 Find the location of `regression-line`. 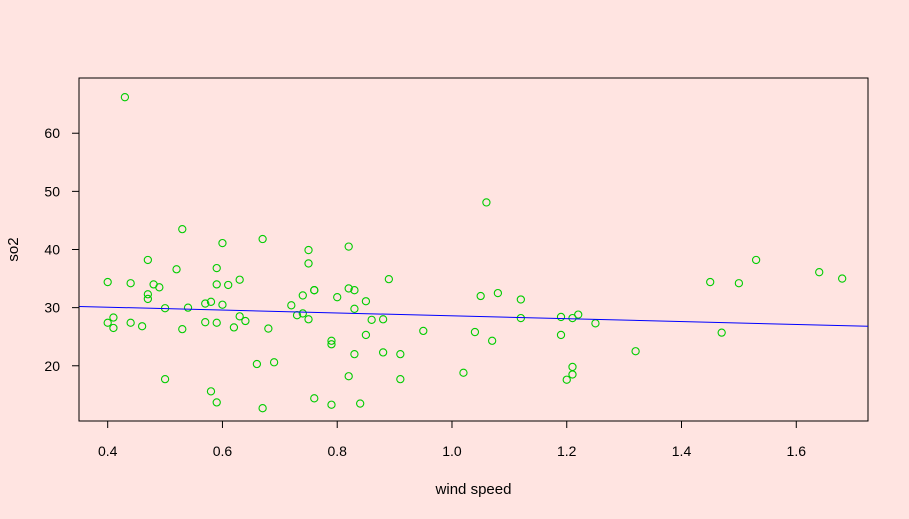

regression-line is located at coordinates (473, 316).